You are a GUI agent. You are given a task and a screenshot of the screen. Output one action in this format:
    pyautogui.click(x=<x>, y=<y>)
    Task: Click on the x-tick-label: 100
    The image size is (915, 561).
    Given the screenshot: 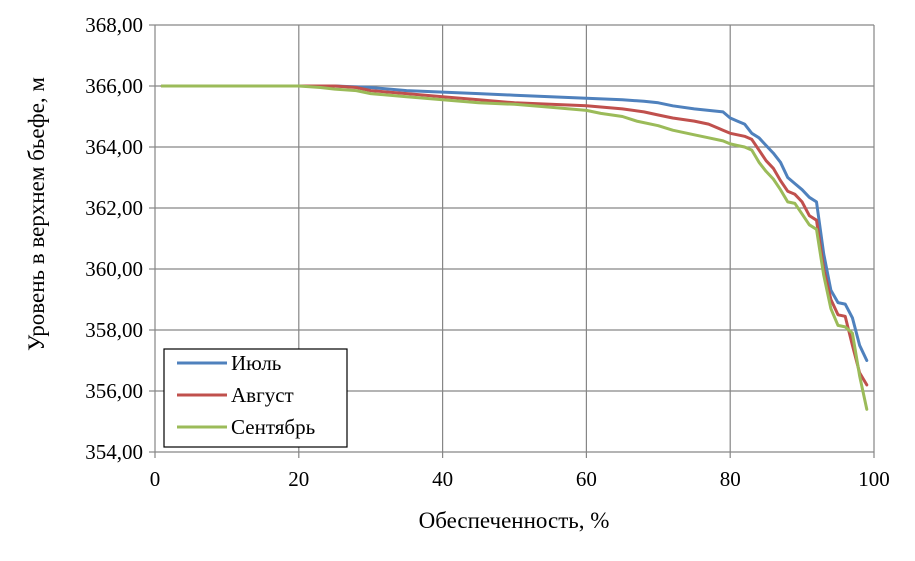 What is the action you would take?
    pyautogui.click(x=874, y=479)
    